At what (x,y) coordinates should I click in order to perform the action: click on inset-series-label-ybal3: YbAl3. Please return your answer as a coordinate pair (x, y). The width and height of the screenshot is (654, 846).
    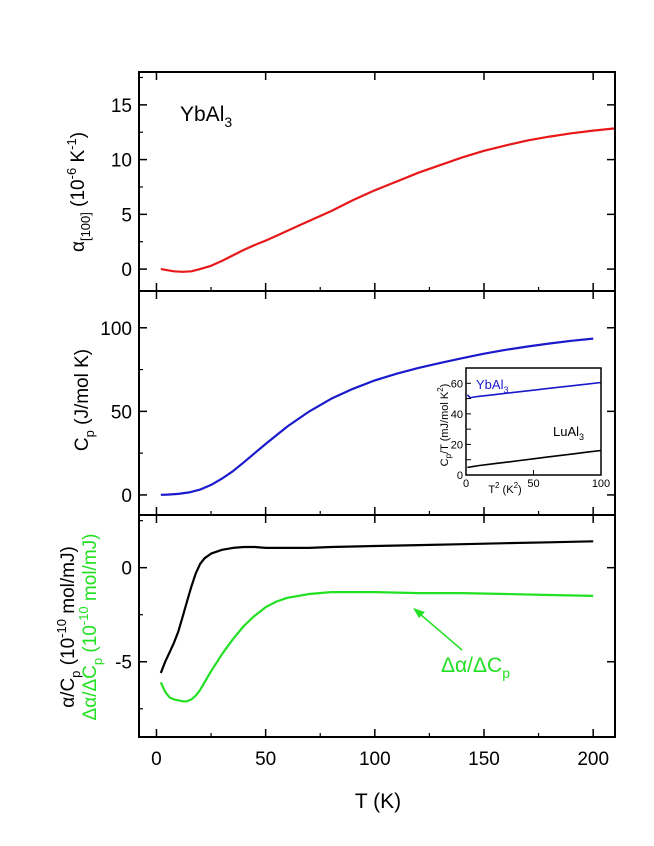
    Looking at the image, I should click on (492, 386).